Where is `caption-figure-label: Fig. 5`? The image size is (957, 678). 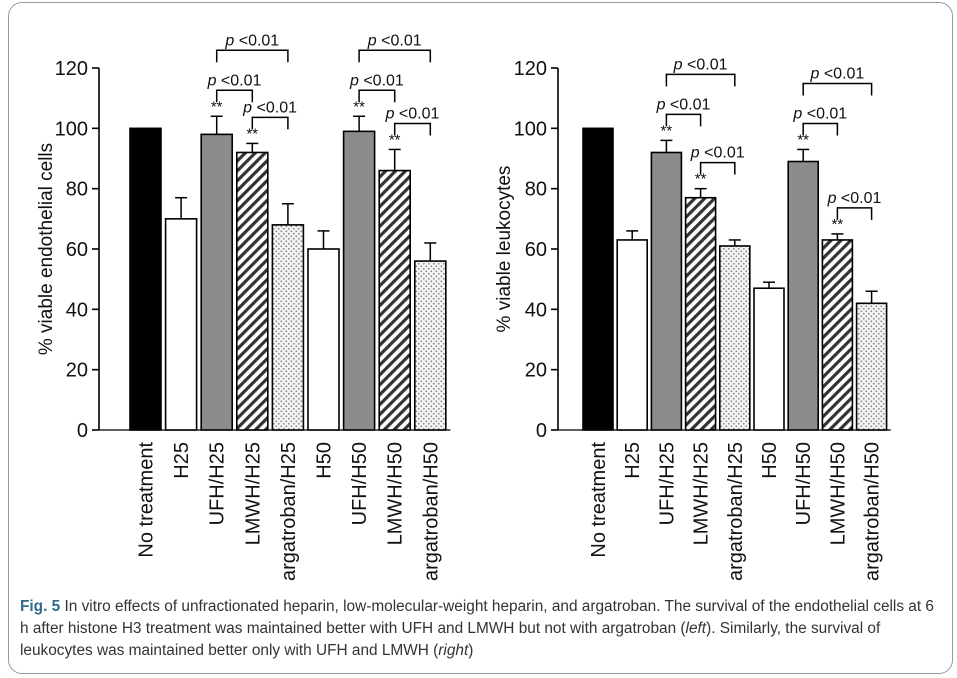
caption-figure-label: Fig. 5 is located at coordinates (40, 606).